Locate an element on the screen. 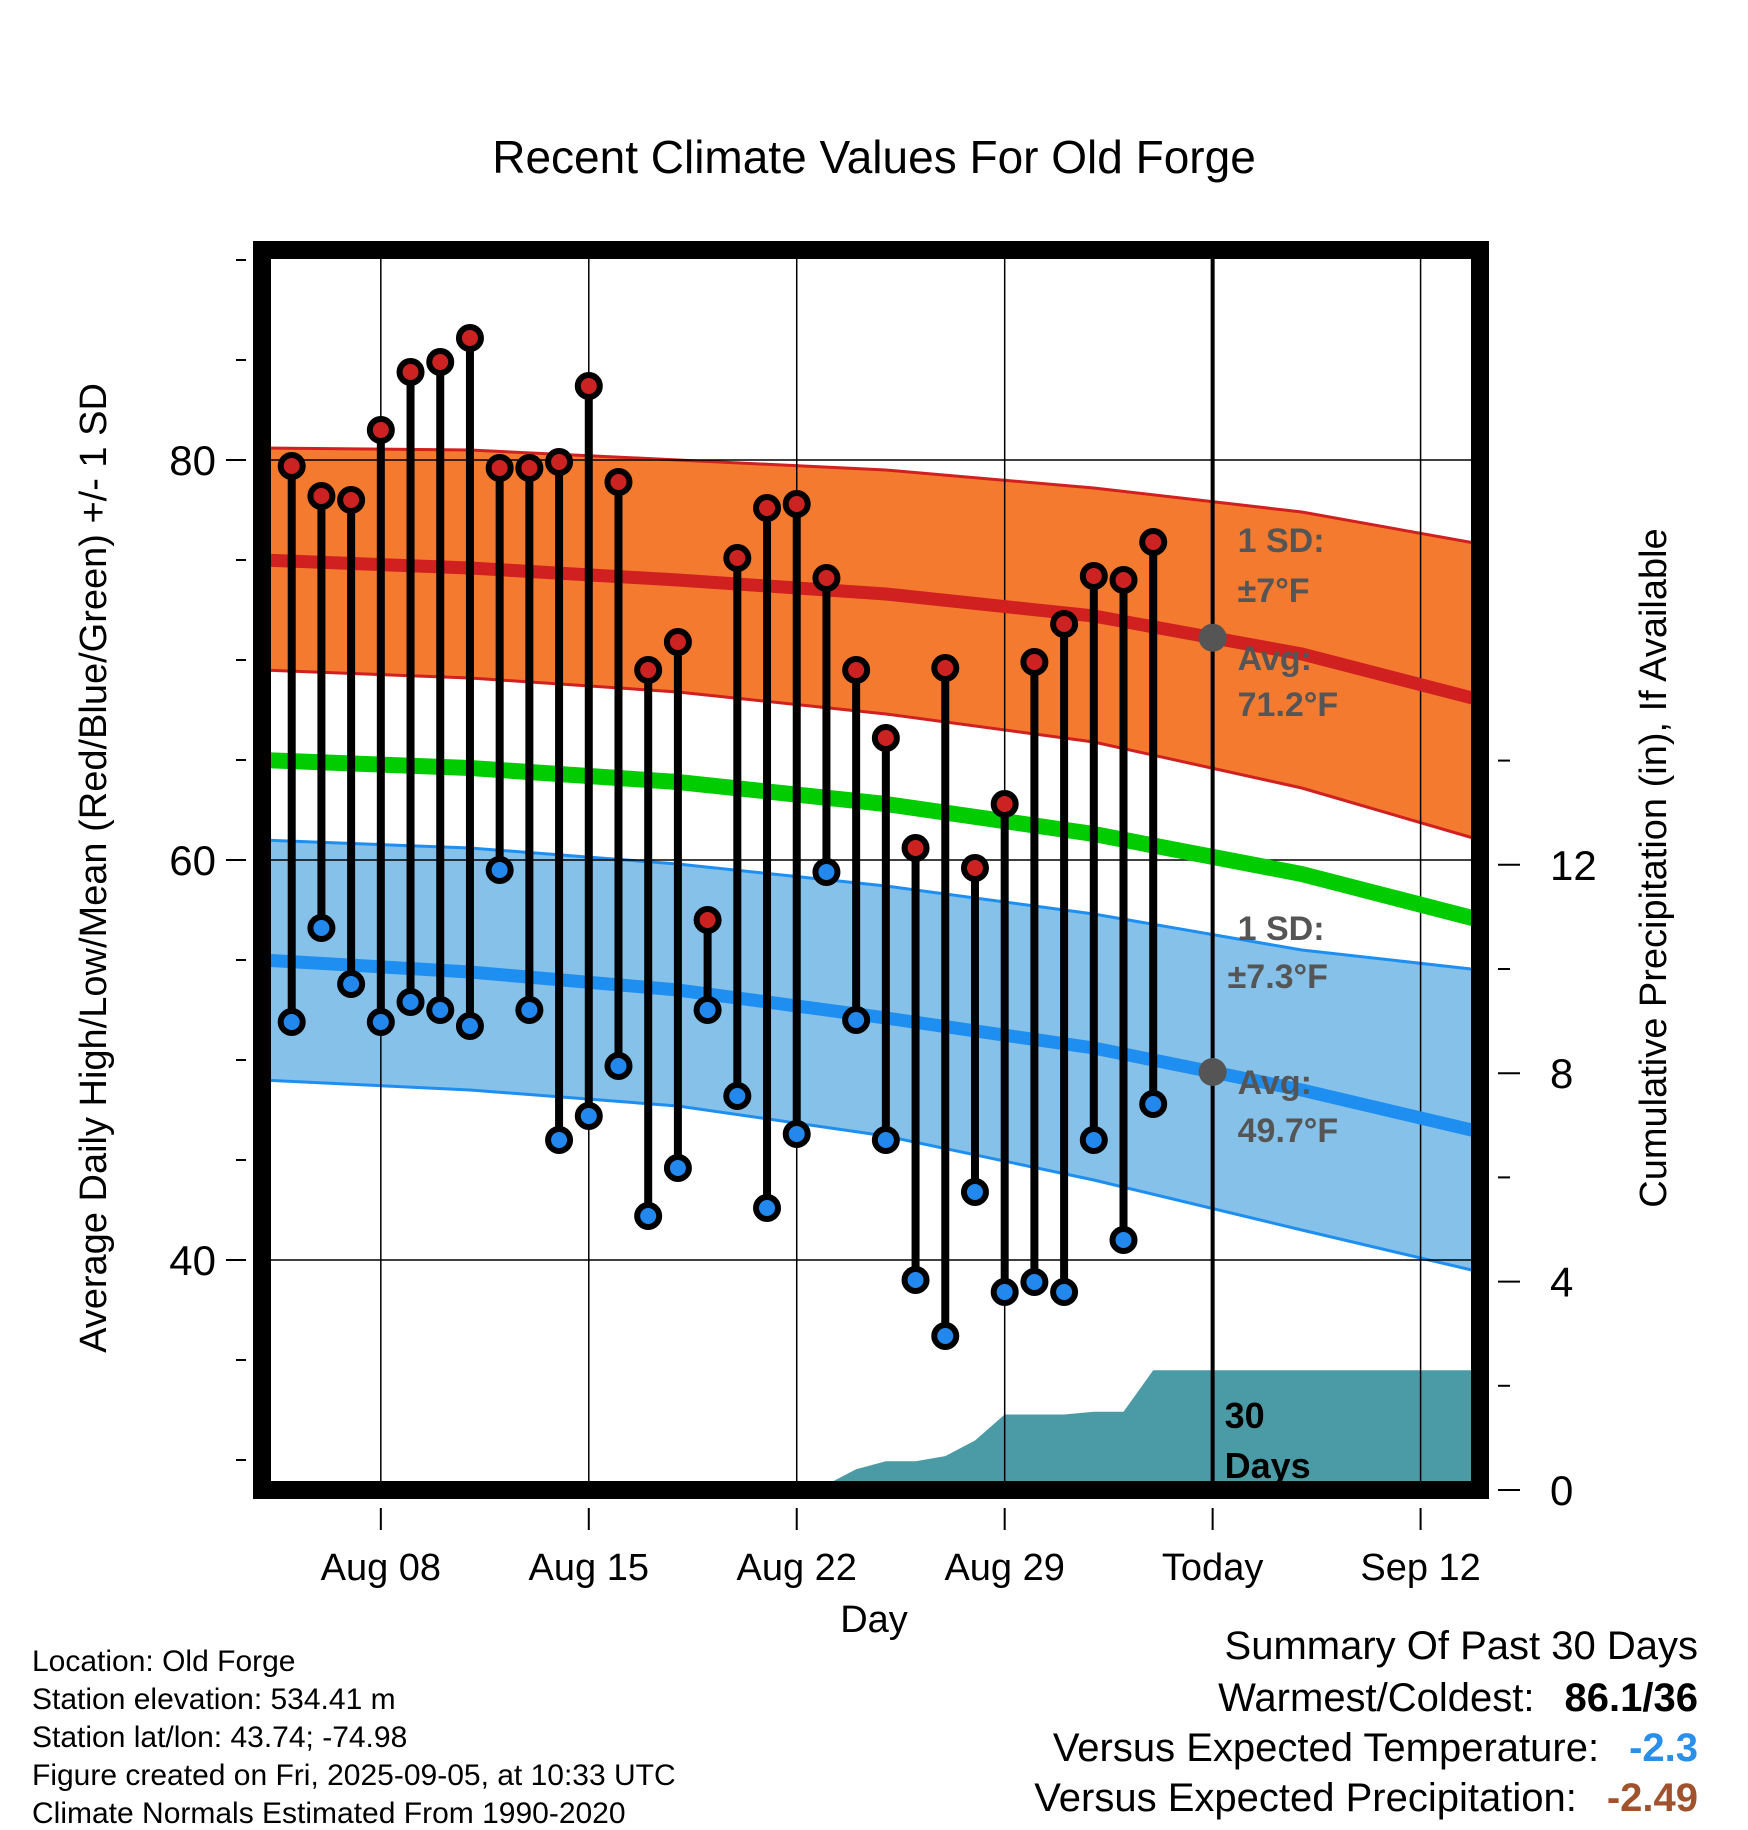 The width and height of the screenshot is (1748, 1830). y2-tick-label: 12 is located at coordinates (1573, 865).